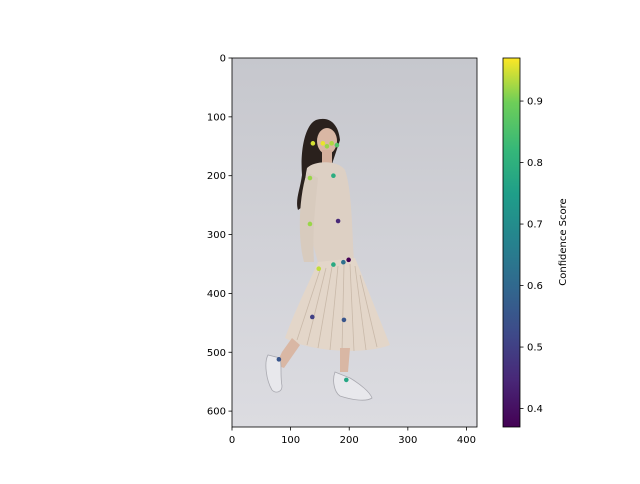 The height and width of the screenshot is (484, 640). What do you see at coordinates (216, 176) in the screenshot?
I see `y-tick-label: 200` at bounding box center [216, 176].